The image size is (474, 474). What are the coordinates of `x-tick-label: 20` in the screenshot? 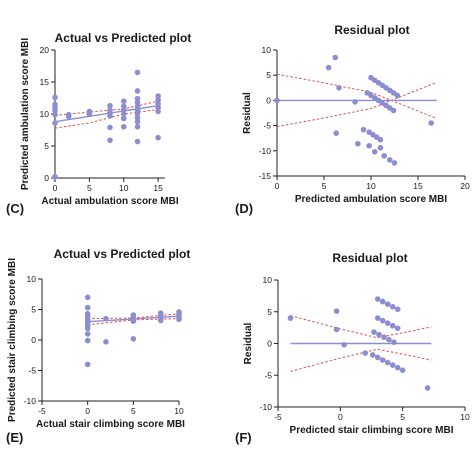 It's located at (465, 186).